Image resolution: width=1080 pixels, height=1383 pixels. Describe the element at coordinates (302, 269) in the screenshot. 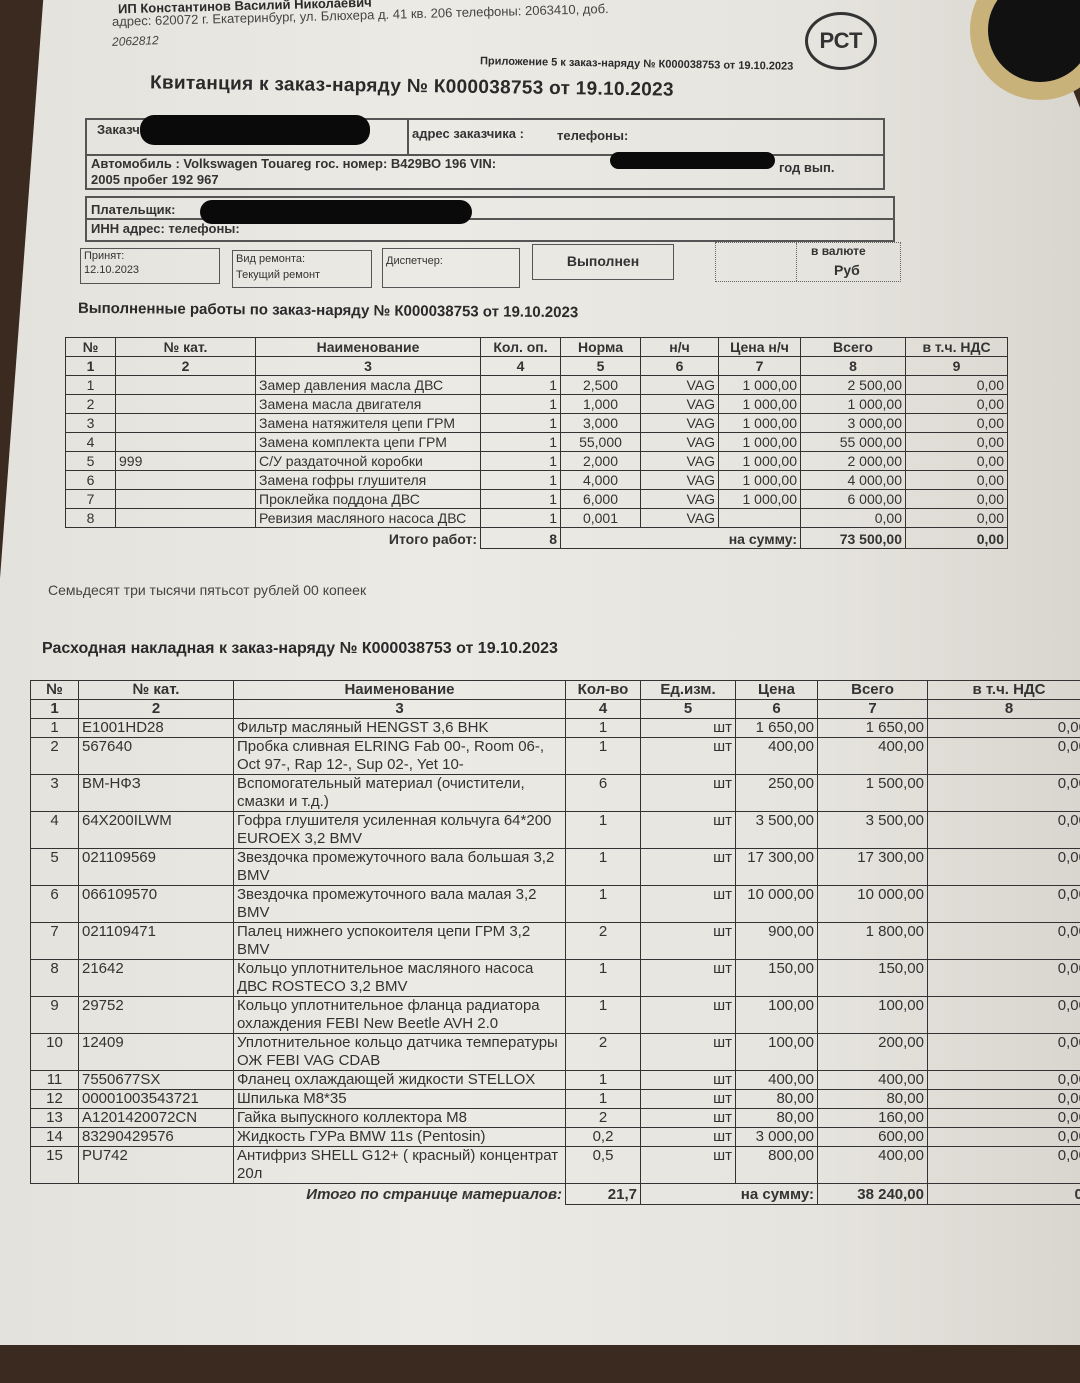

I see `repair-type-box: Вид ремонта: Текущий ремонт` at that location.